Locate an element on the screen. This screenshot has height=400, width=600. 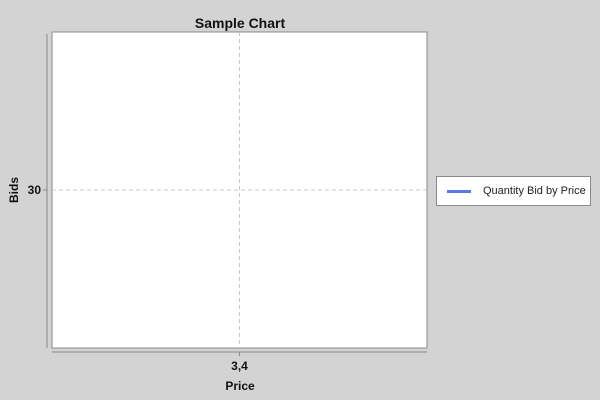
y-tick-label: 30 is located at coordinates (35, 190).